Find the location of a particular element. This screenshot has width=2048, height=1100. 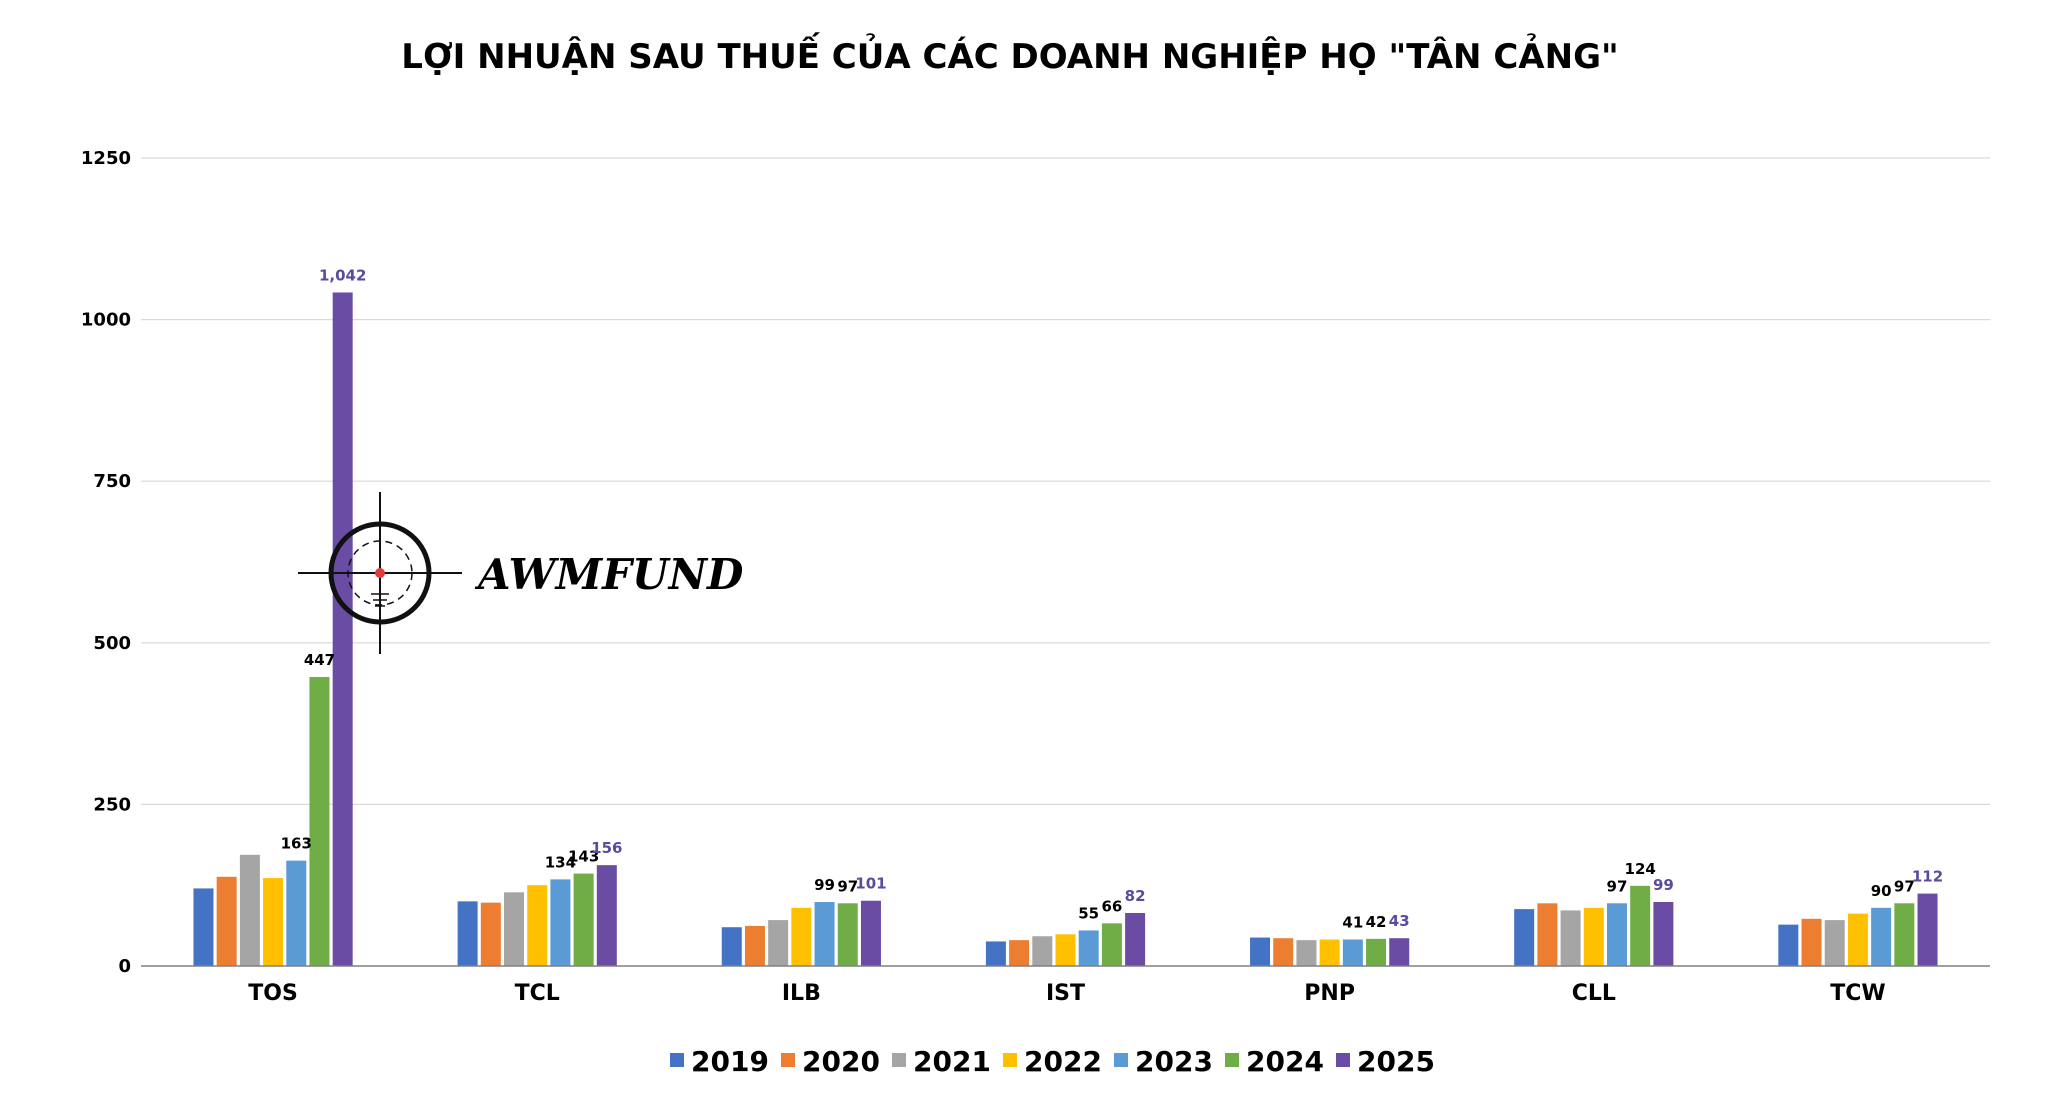

bar-pnp-2023 is located at coordinates (1352, 952).